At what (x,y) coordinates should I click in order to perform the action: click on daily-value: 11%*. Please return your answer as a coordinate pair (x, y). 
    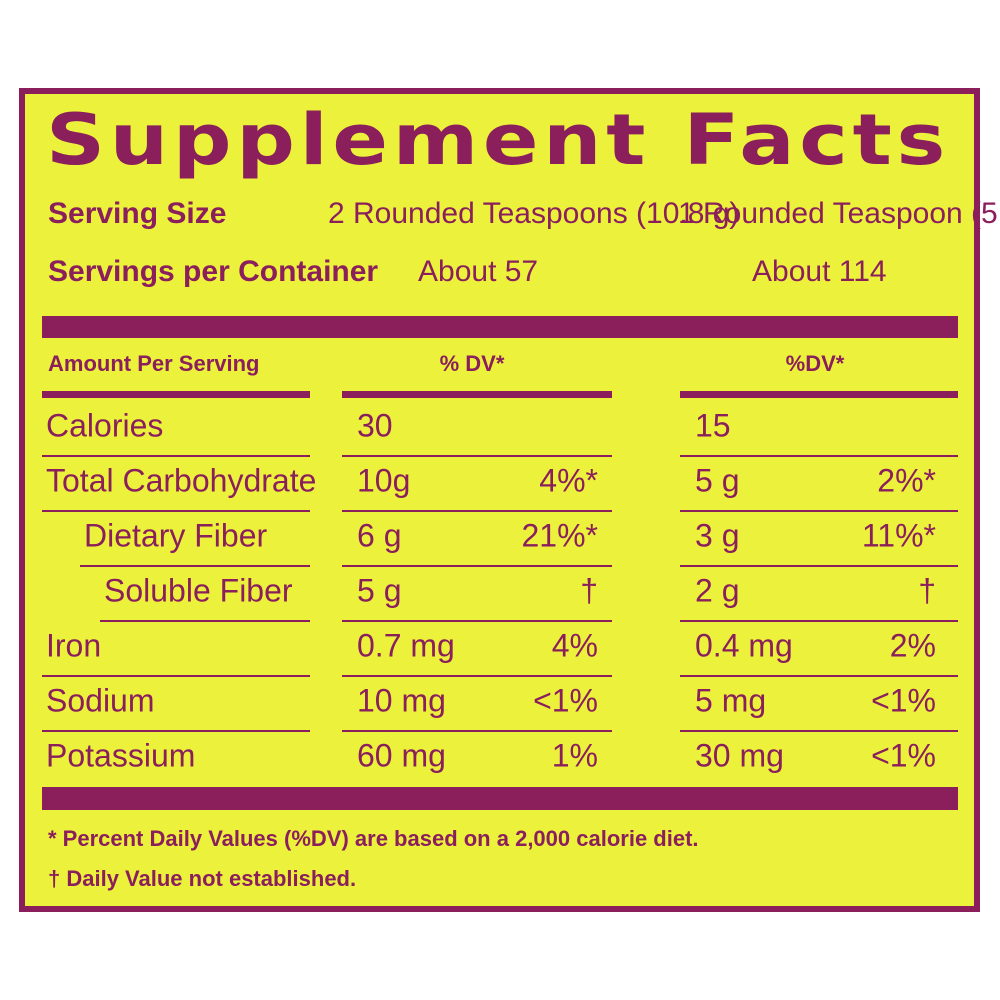
    Looking at the image, I should click on (899, 535).